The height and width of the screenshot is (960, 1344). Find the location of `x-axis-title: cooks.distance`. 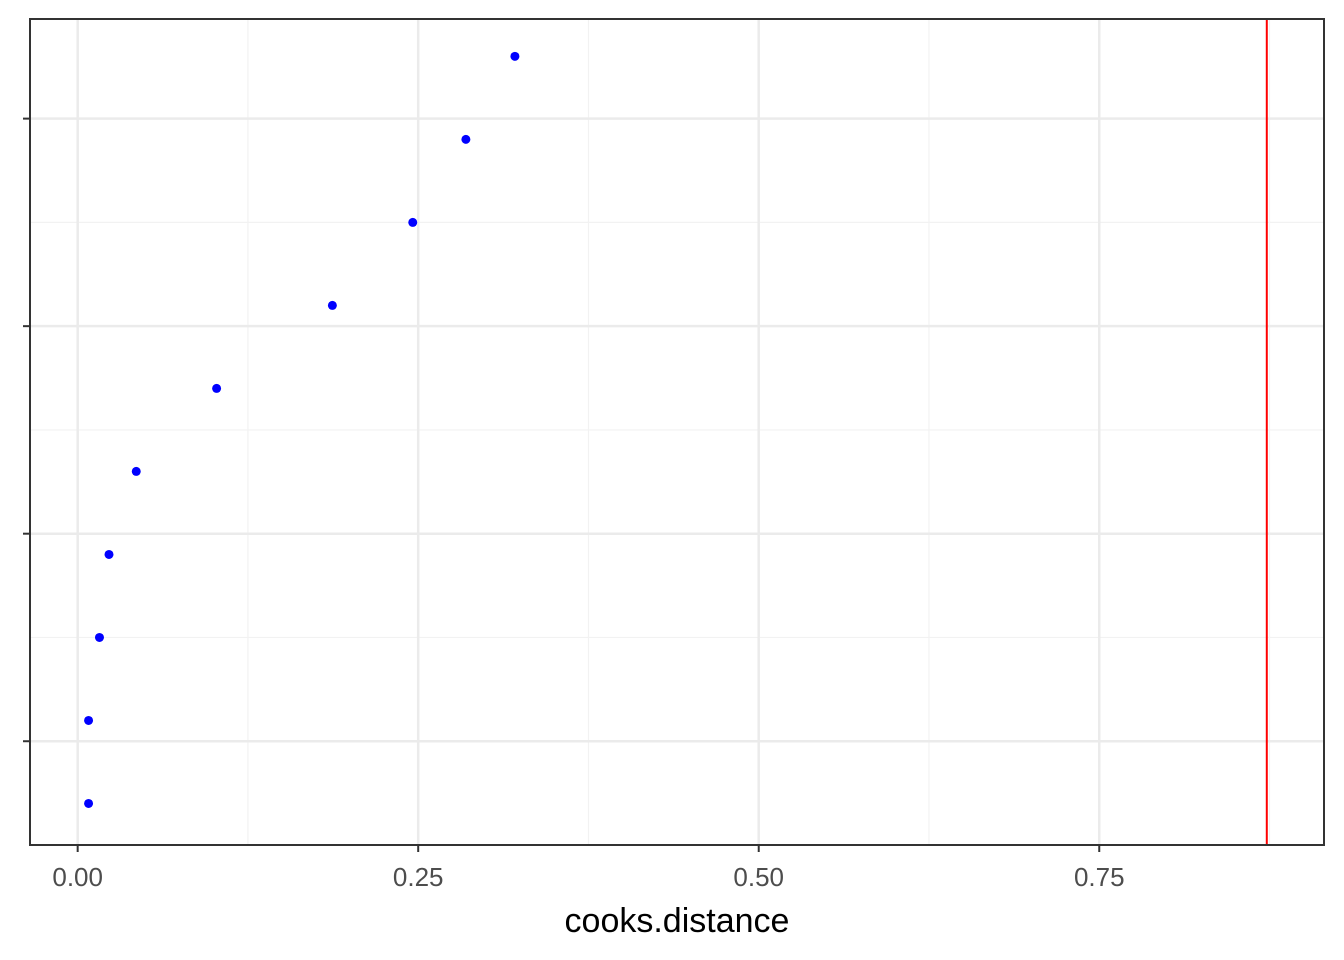

x-axis-title: cooks.distance is located at coordinates (677, 921).